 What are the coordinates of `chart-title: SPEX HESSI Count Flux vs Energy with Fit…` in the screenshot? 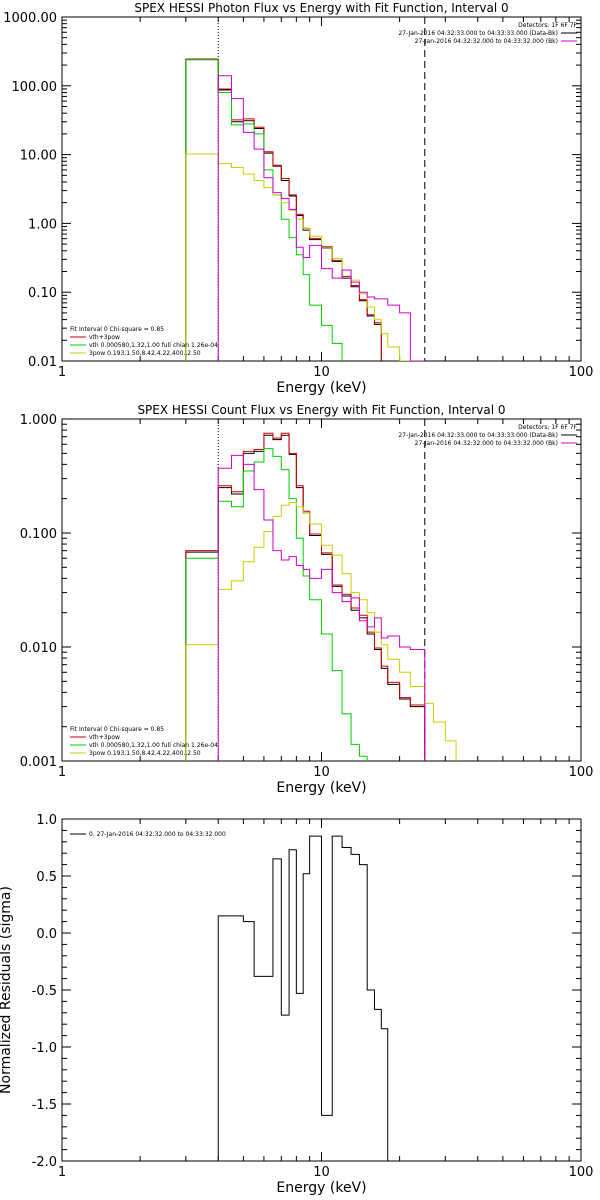 It's located at (321, 410).